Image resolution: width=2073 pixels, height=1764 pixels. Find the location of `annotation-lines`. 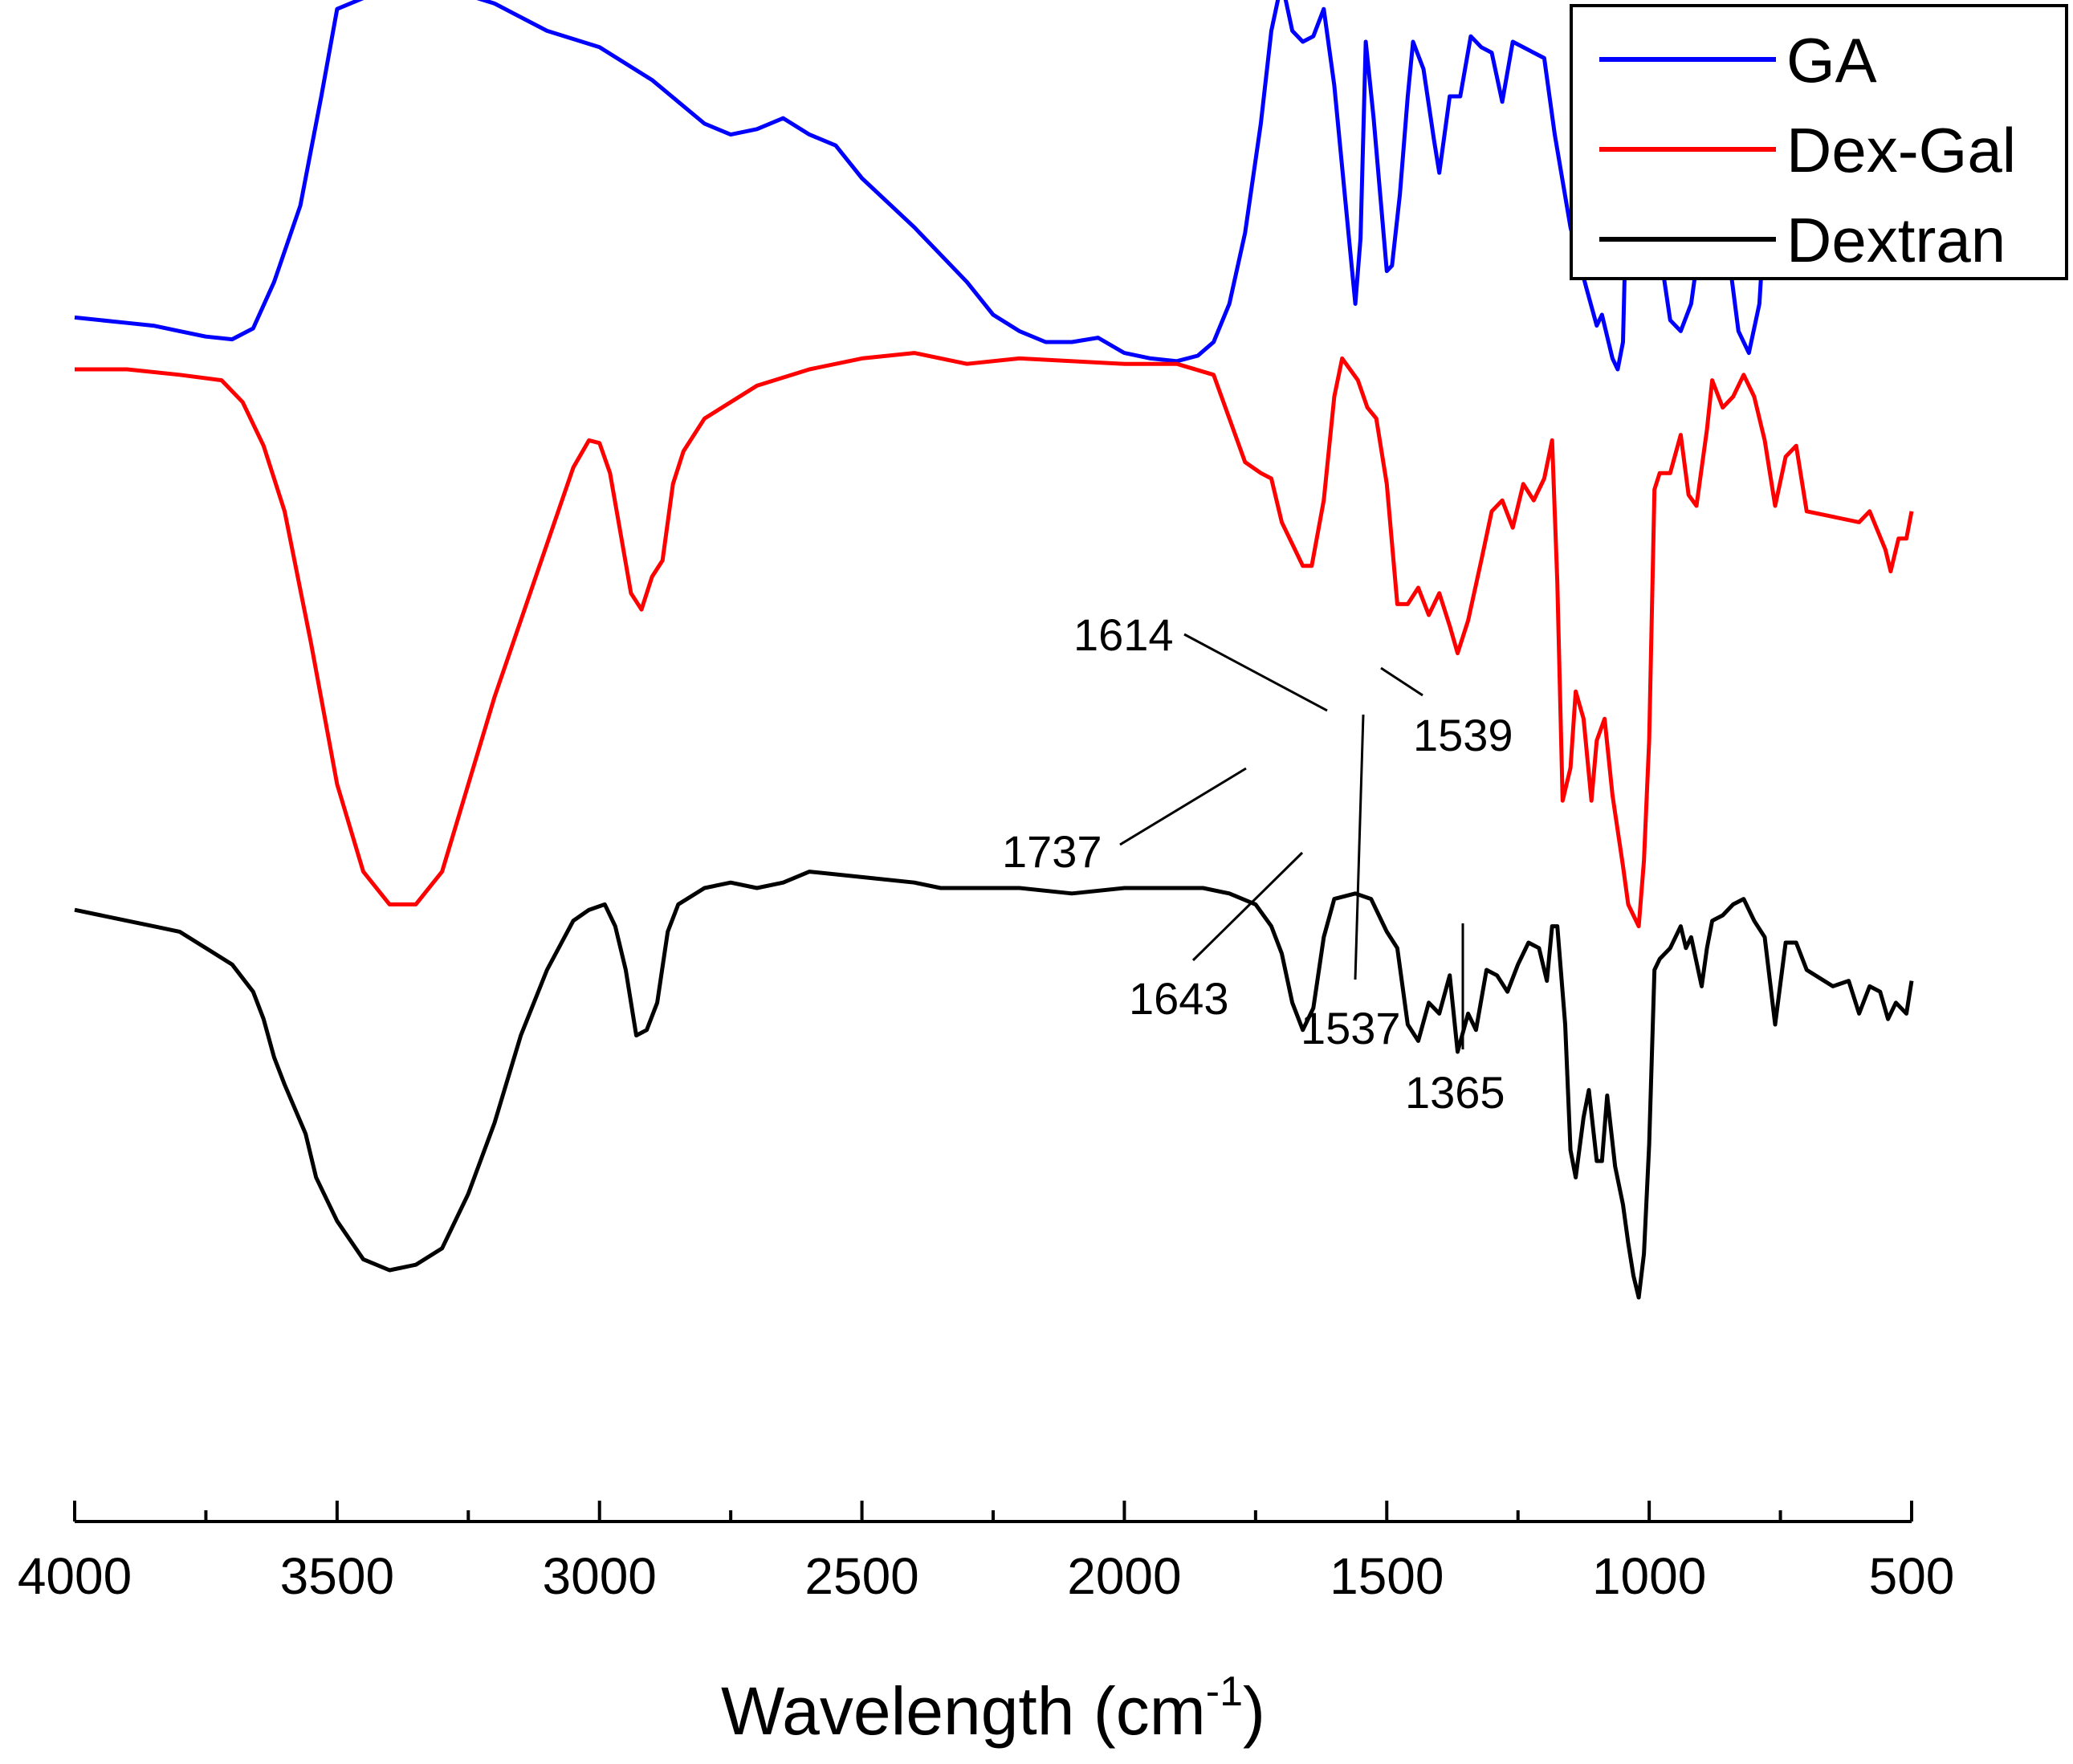

annotation-lines is located at coordinates (1291, 841).